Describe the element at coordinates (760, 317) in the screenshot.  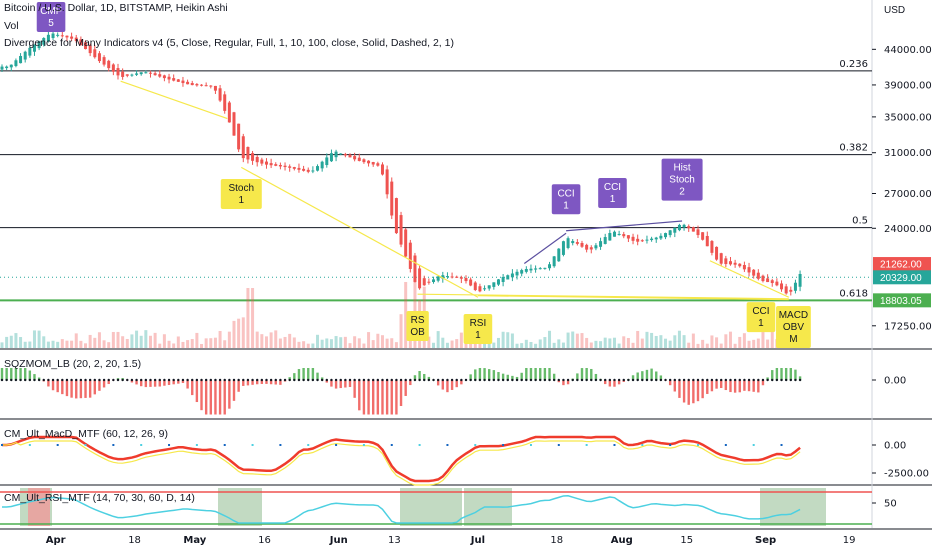
I see `divergence-label: CCI 1` at that location.